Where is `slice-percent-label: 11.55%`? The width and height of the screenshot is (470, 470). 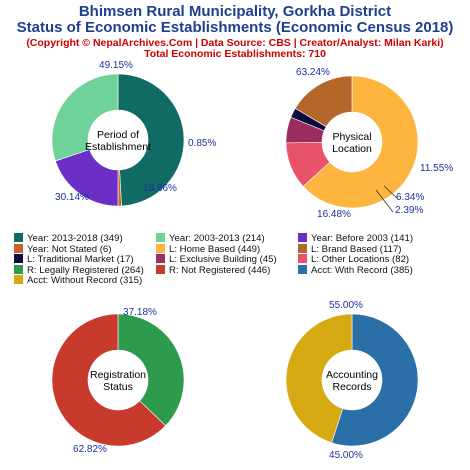
slice-percent-label: 11.55% is located at coordinates (436, 168).